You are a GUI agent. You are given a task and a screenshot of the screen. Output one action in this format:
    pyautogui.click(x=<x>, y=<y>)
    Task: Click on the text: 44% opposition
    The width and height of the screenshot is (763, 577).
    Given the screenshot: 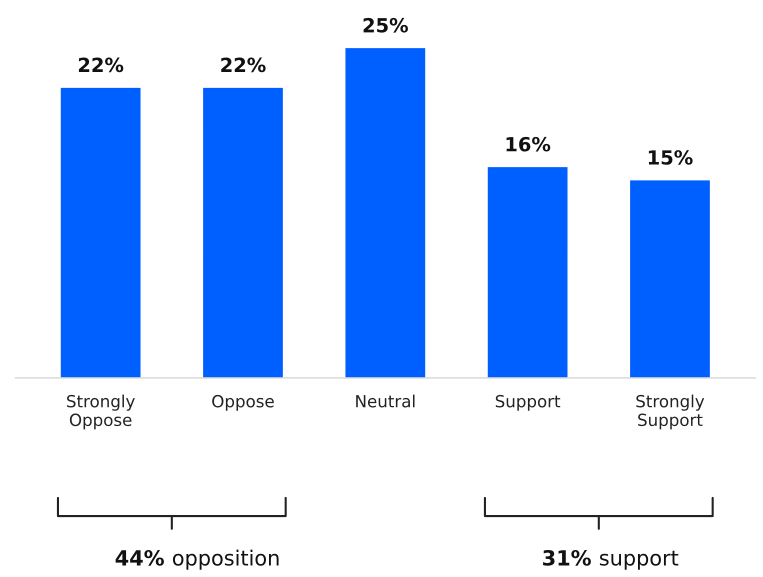 What is the action you would take?
    pyautogui.click(x=197, y=560)
    